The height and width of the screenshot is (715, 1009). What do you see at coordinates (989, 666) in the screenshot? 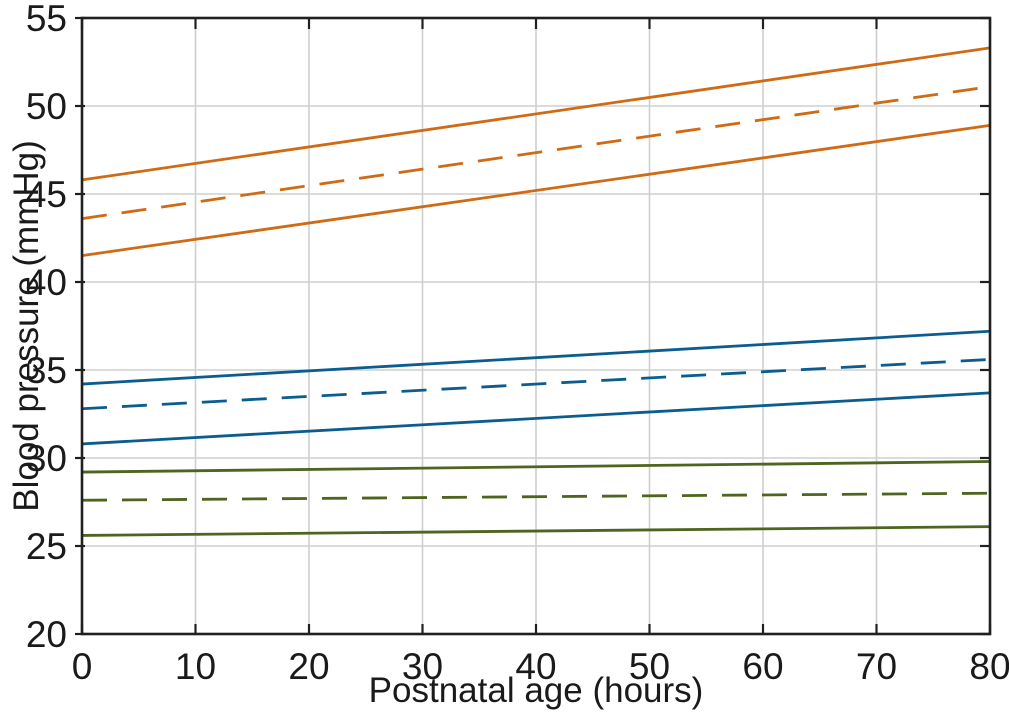
I see `x-tick-label: 80` at bounding box center [989, 666].